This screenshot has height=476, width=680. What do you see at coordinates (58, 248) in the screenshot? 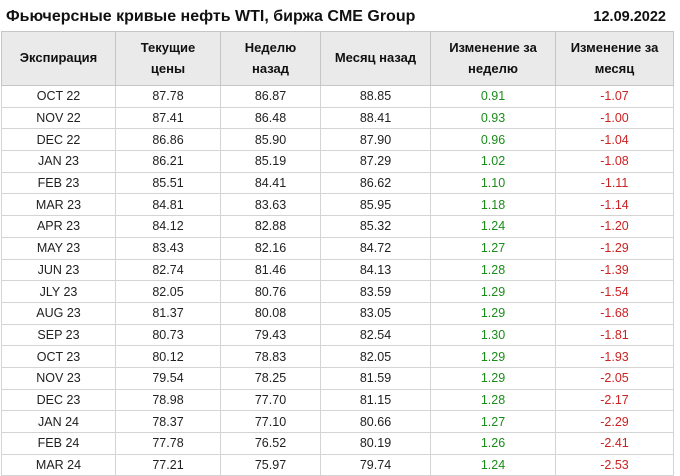
I see `cell-expiration: MAY 23` at bounding box center [58, 248].